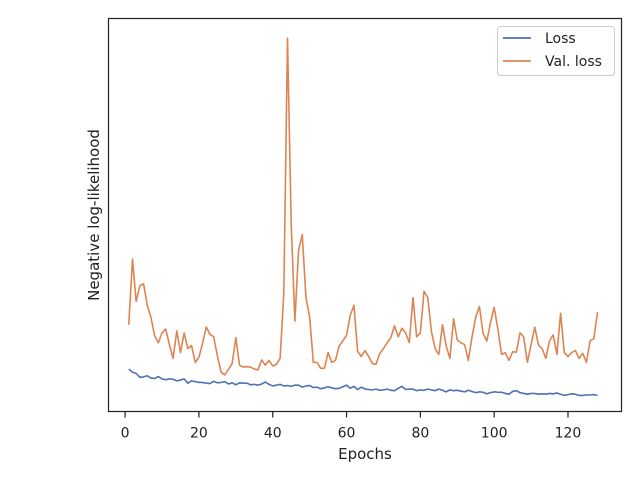  Describe the element at coordinates (365, 454) in the screenshot. I see `x-axis-label: Epochs` at that location.